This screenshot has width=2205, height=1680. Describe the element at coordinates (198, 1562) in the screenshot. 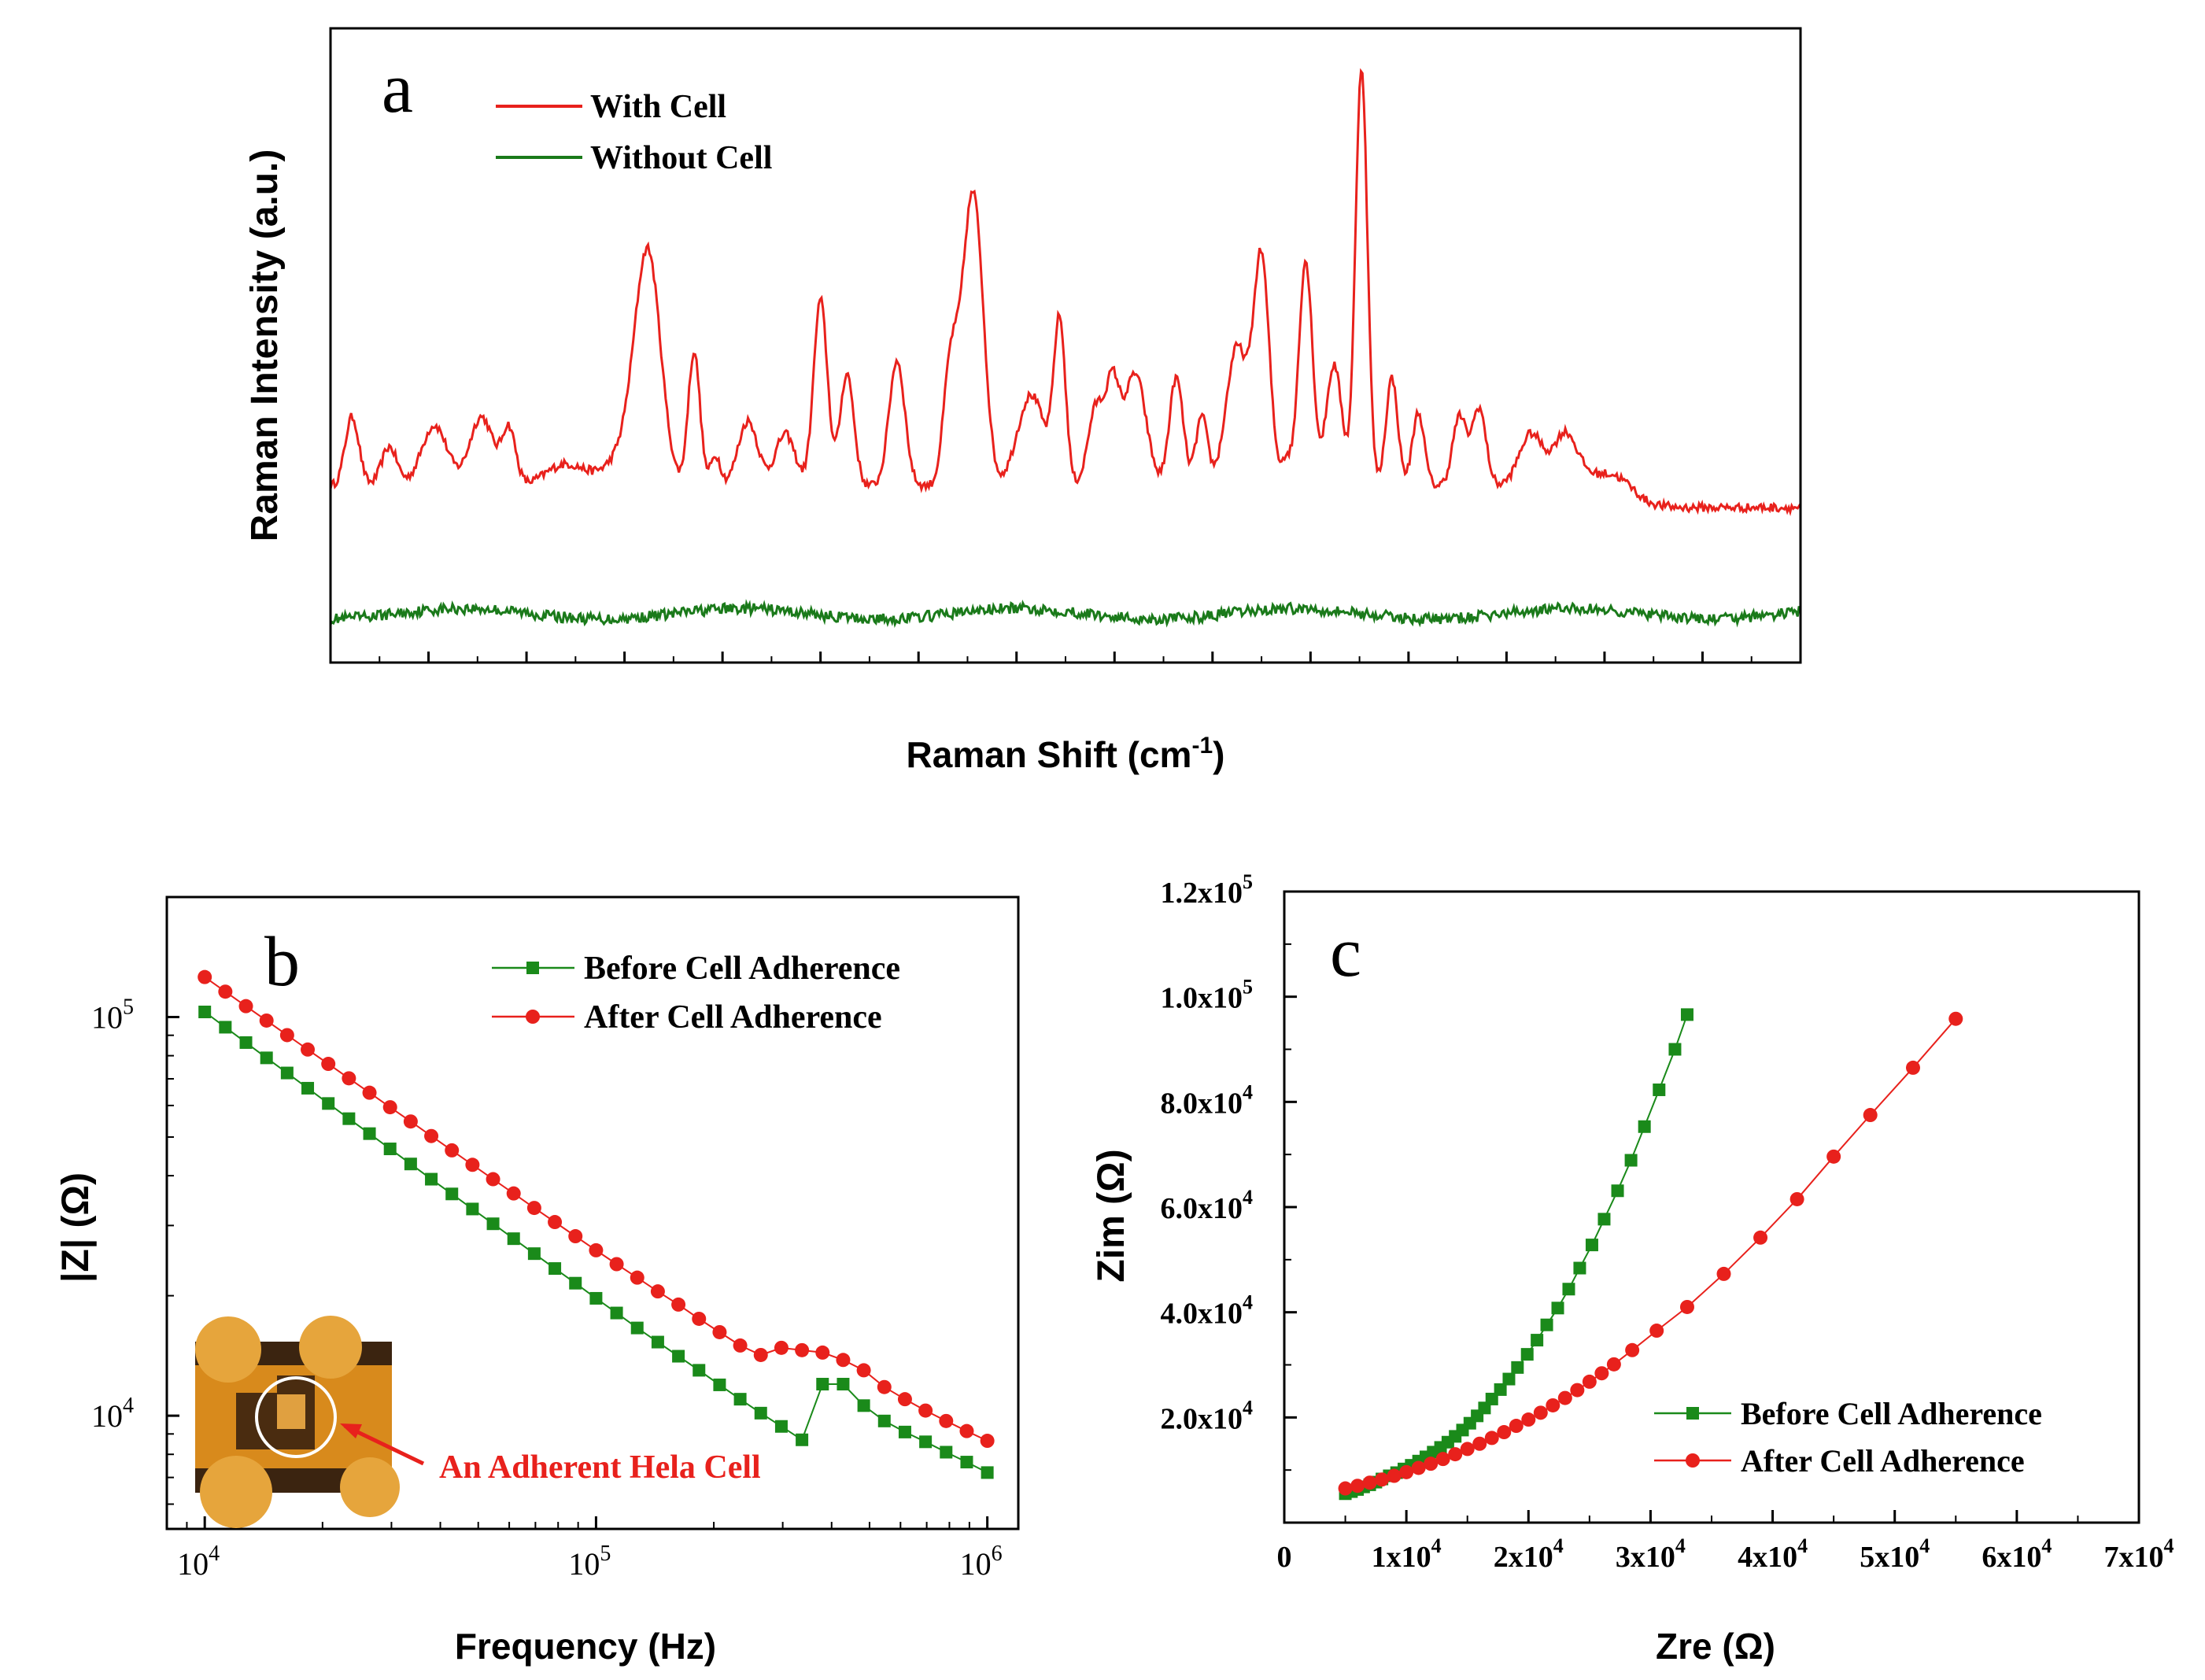

I see `x-tick-label-b-0: 104` at that location.